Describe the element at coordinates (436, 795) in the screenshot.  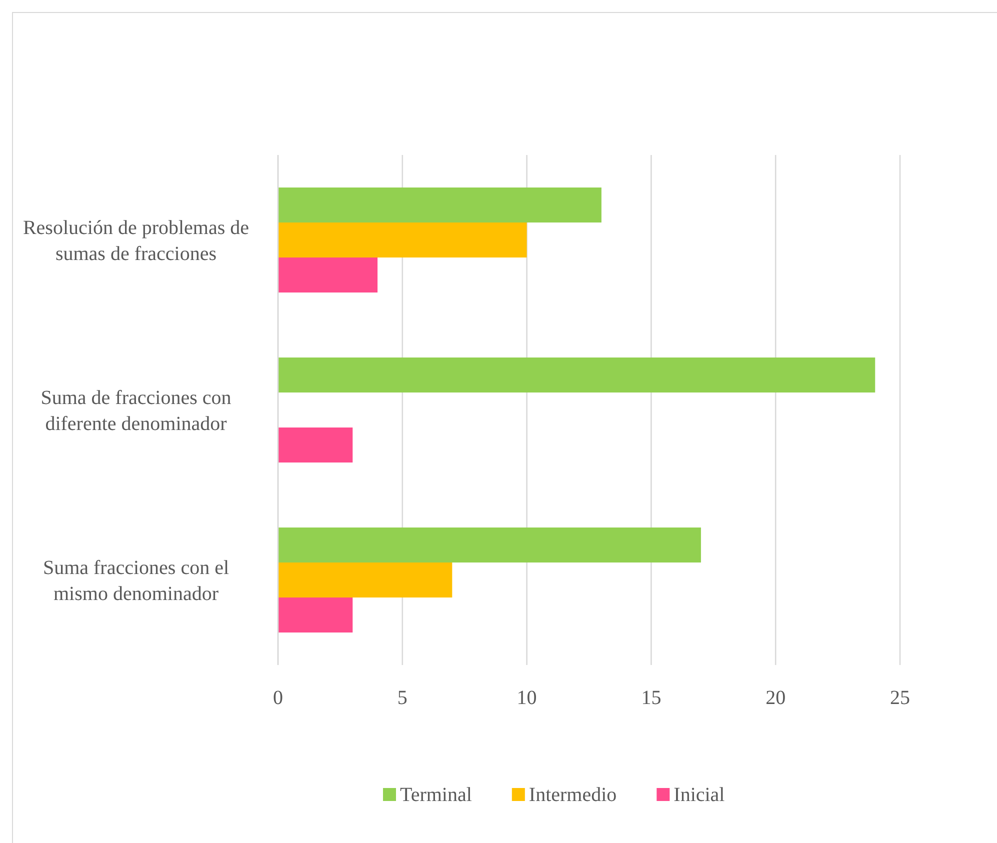
I see `legend-label: Terminal` at that location.